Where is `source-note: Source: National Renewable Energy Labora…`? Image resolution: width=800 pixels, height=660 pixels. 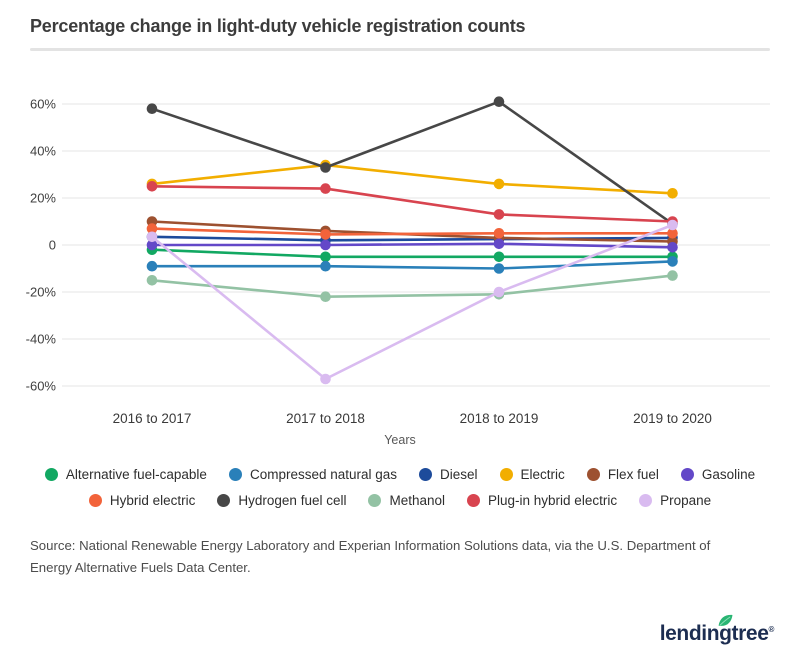
source-note: Source: National Renewable Energy Labora… is located at coordinates (370, 556).